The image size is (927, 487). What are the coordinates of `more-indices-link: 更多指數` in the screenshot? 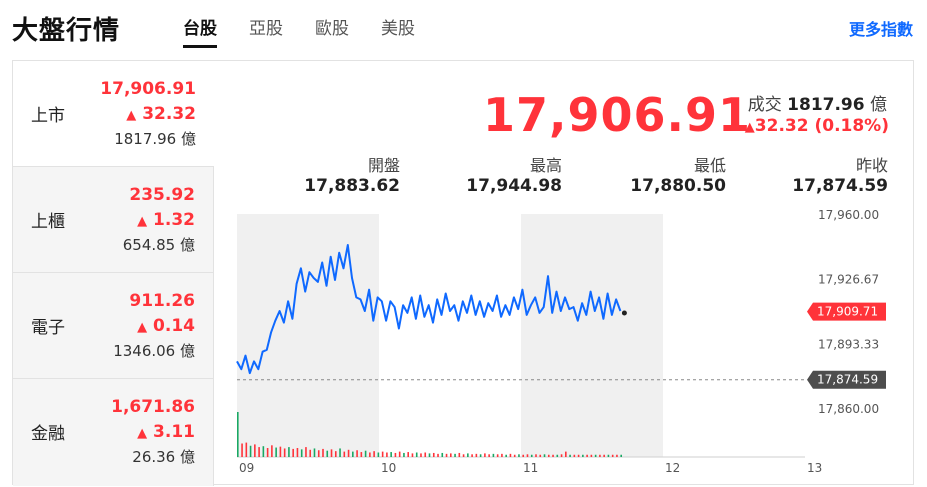 It's located at (880, 29).